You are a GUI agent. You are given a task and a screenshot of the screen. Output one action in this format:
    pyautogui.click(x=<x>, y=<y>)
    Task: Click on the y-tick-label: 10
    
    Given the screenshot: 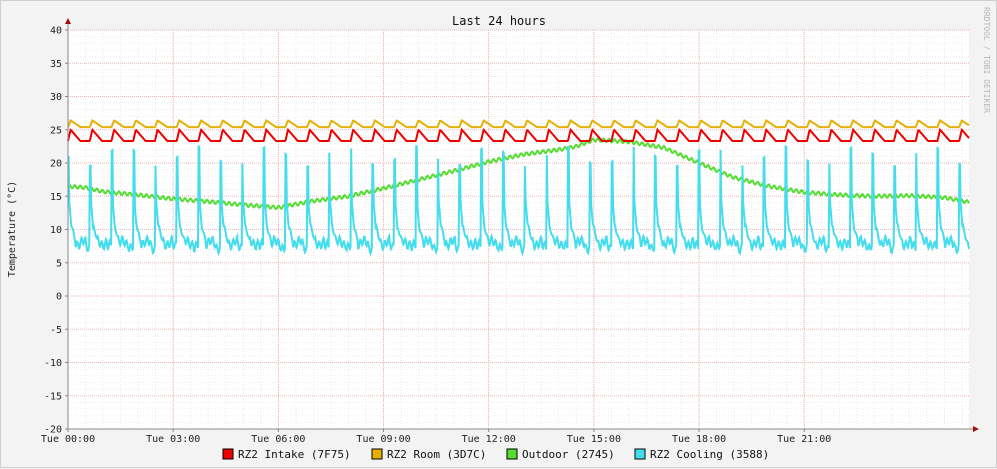 What is the action you would take?
    pyautogui.click(x=56, y=230)
    